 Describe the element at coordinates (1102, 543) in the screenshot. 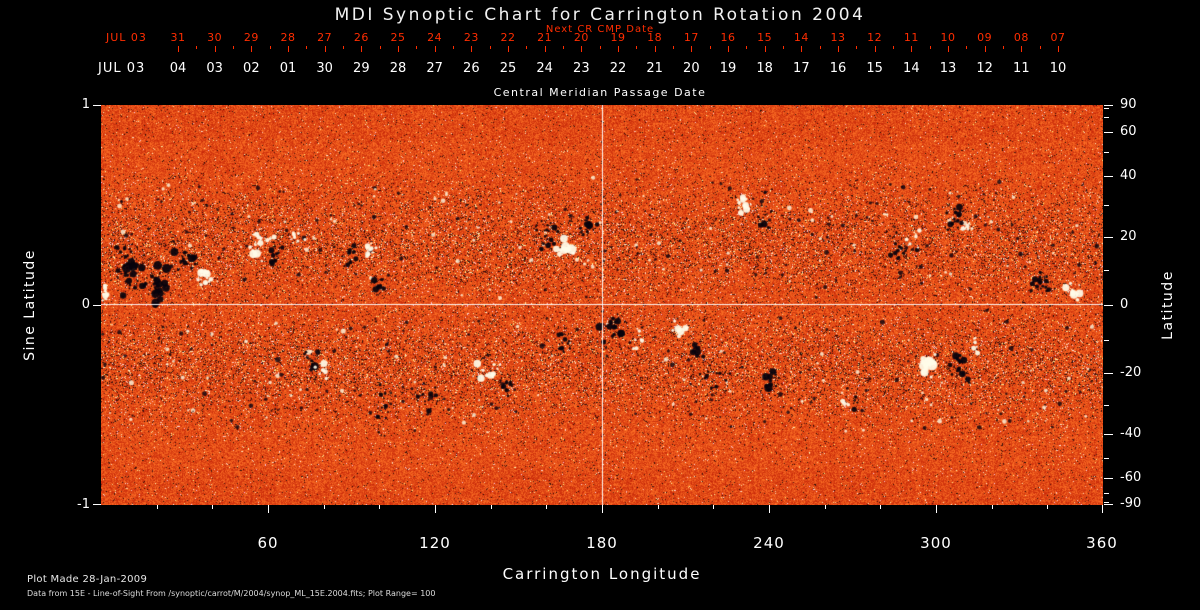

I see `bottom-axis-tick-label: 360` at that location.